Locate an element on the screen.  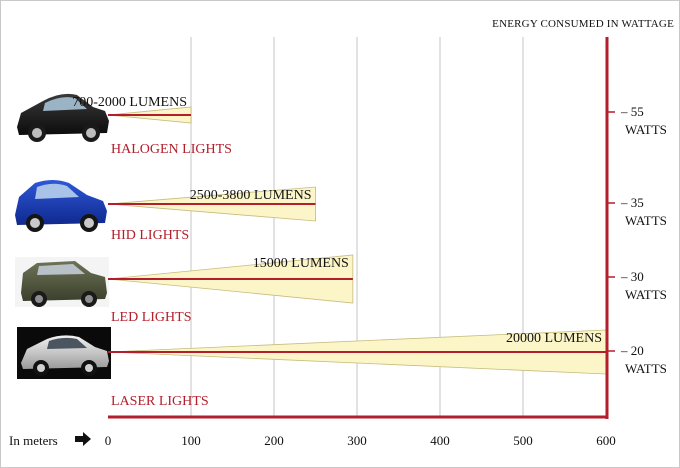
watt-value: – 55 is located at coordinates (632, 111).